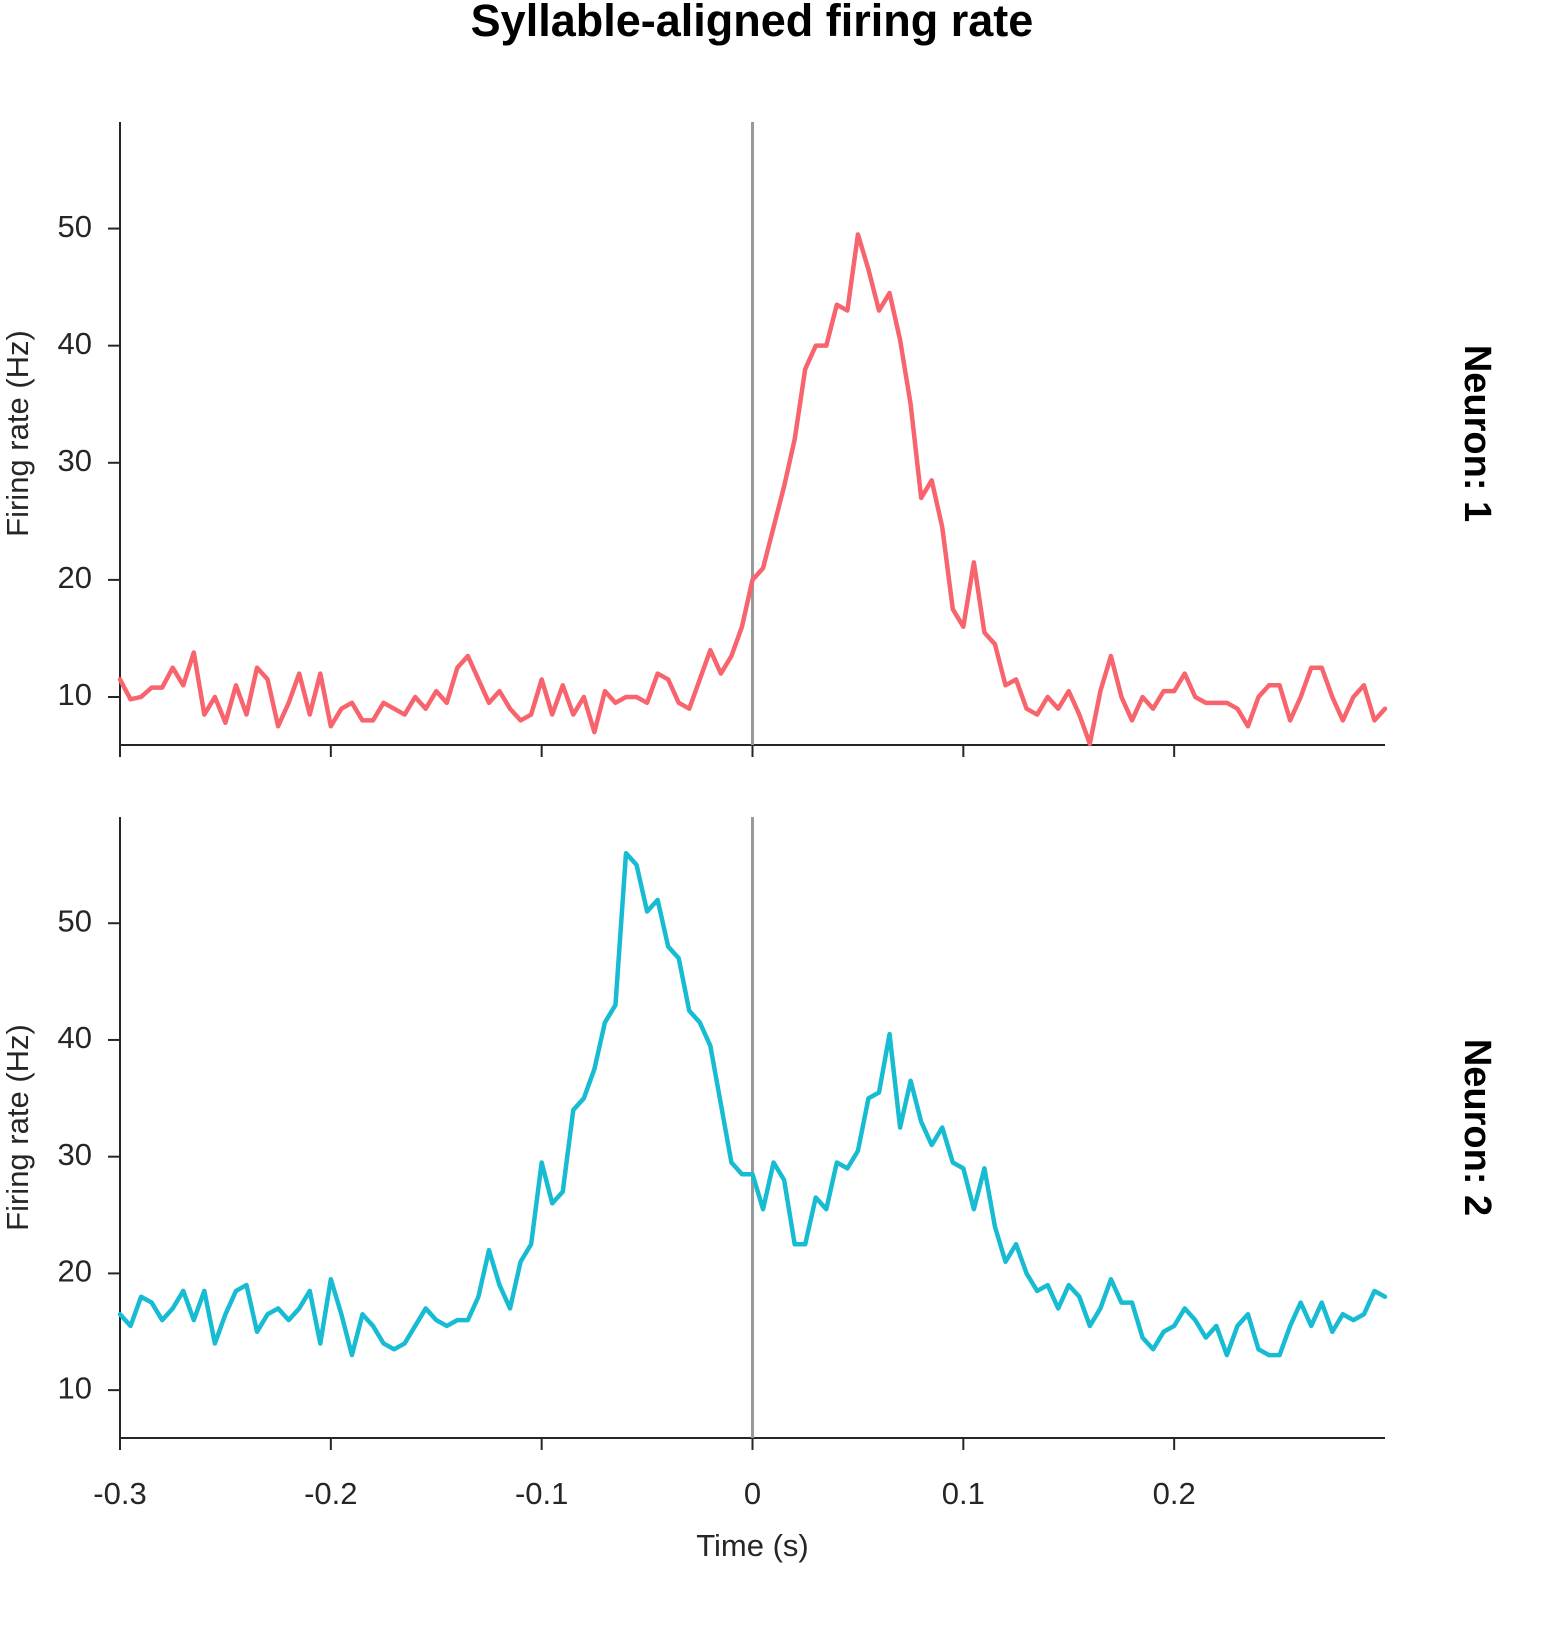 This screenshot has height=1642, width=1558. I want to click on x-axis-label: Time (s), so click(752, 1545).